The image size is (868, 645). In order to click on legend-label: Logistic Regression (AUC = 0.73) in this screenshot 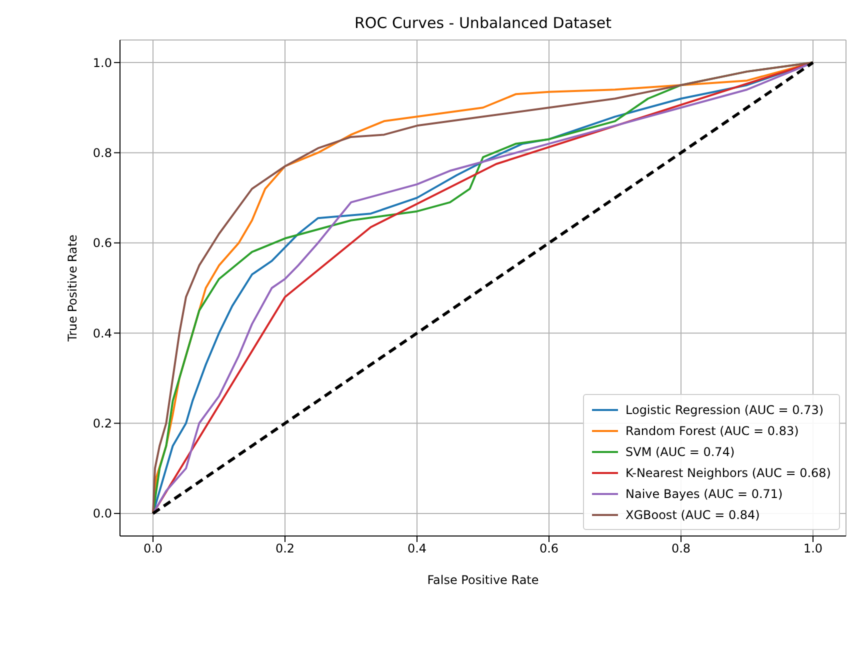, I will do `click(725, 409)`.